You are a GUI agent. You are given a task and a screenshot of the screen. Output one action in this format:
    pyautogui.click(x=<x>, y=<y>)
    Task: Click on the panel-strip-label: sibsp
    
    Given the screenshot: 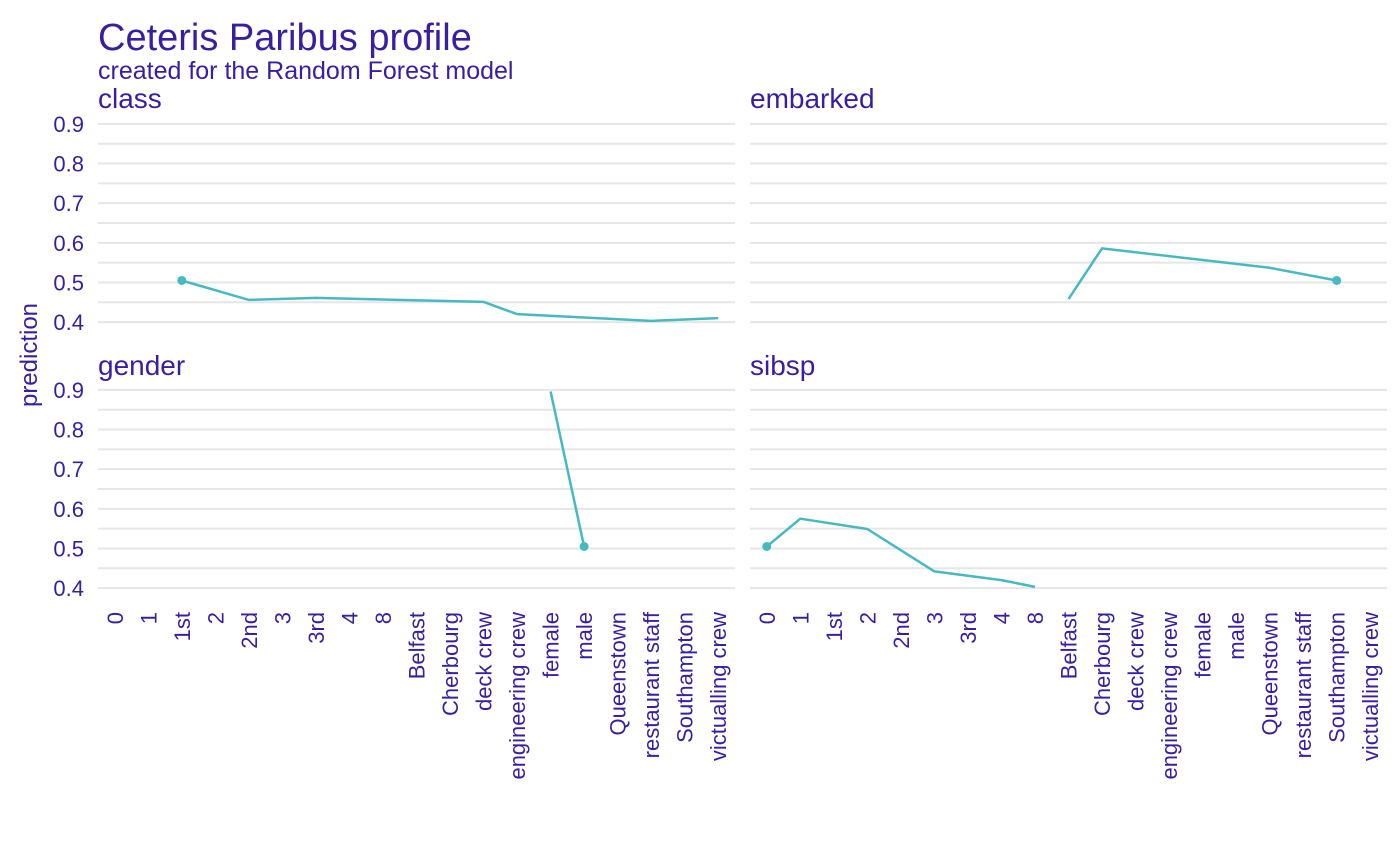 What is the action you would take?
    pyautogui.click(x=782, y=365)
    